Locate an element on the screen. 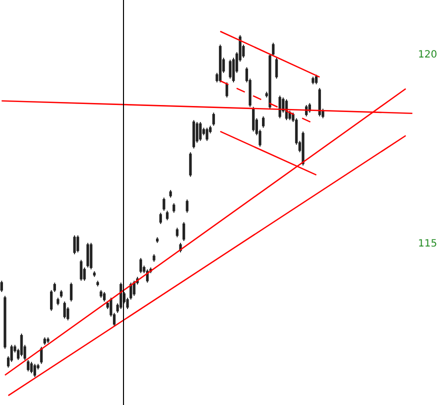 The image size is (446, 405). y-tick-label: 120 is located at coordinates (428, 55).